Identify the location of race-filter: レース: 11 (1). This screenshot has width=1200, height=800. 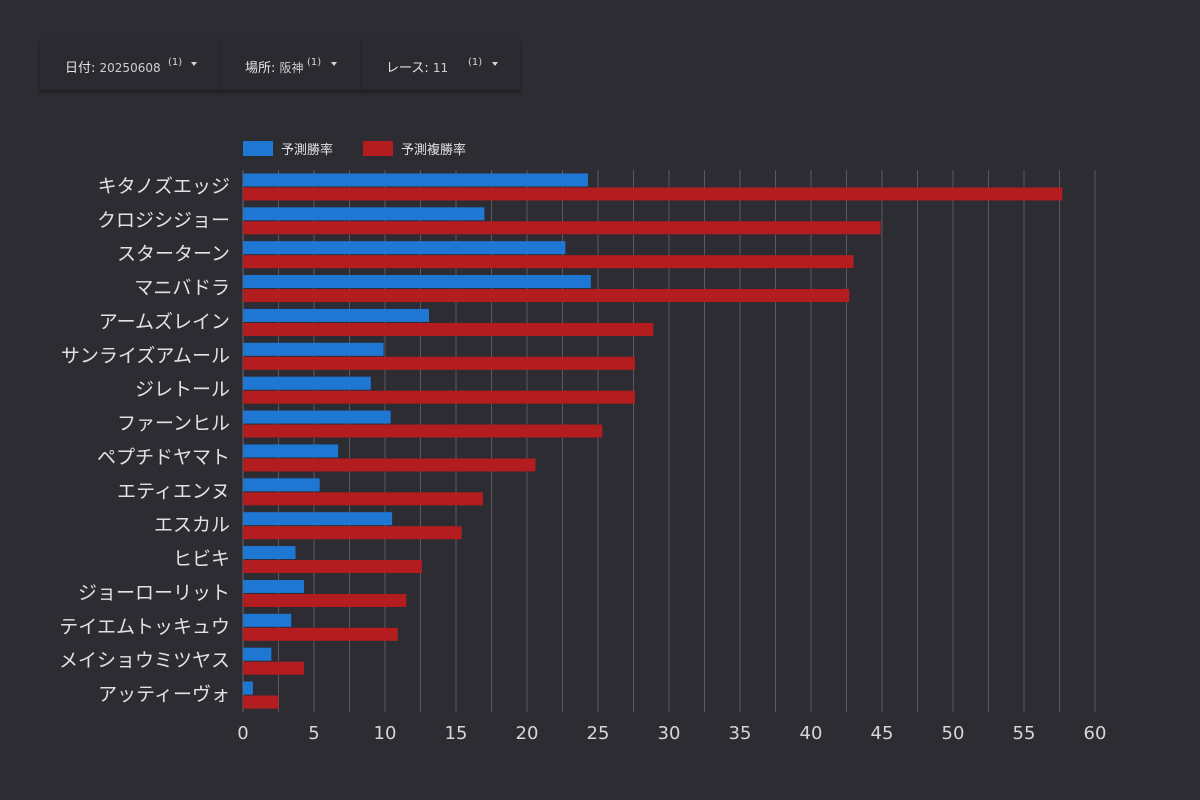
(440, 65).